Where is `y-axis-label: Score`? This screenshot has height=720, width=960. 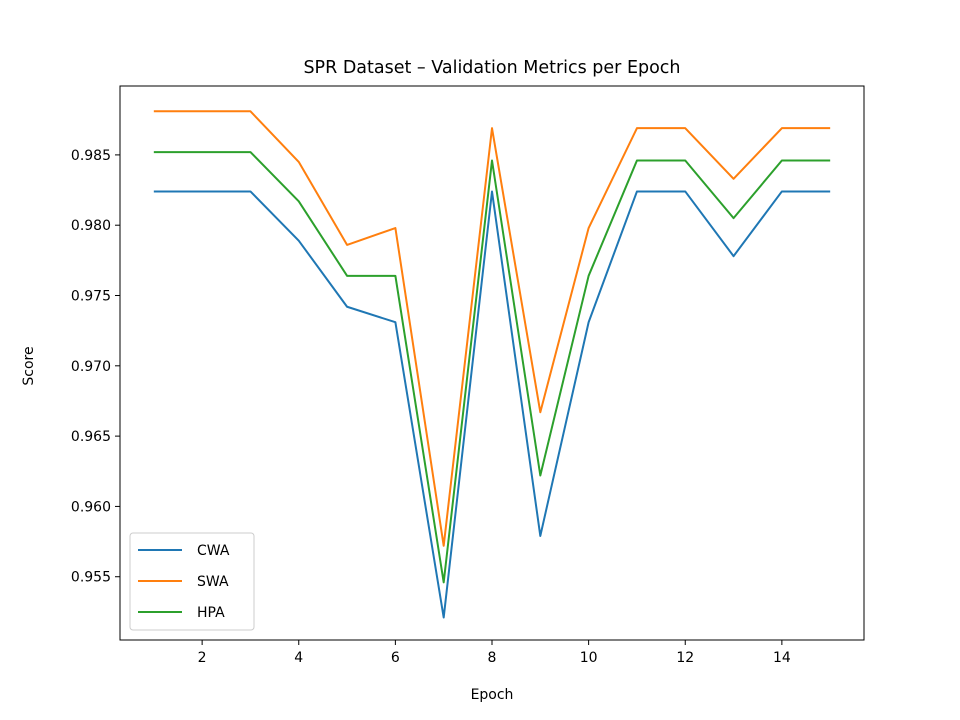 y-axis-label: Score is located at coordinates (29, 365).